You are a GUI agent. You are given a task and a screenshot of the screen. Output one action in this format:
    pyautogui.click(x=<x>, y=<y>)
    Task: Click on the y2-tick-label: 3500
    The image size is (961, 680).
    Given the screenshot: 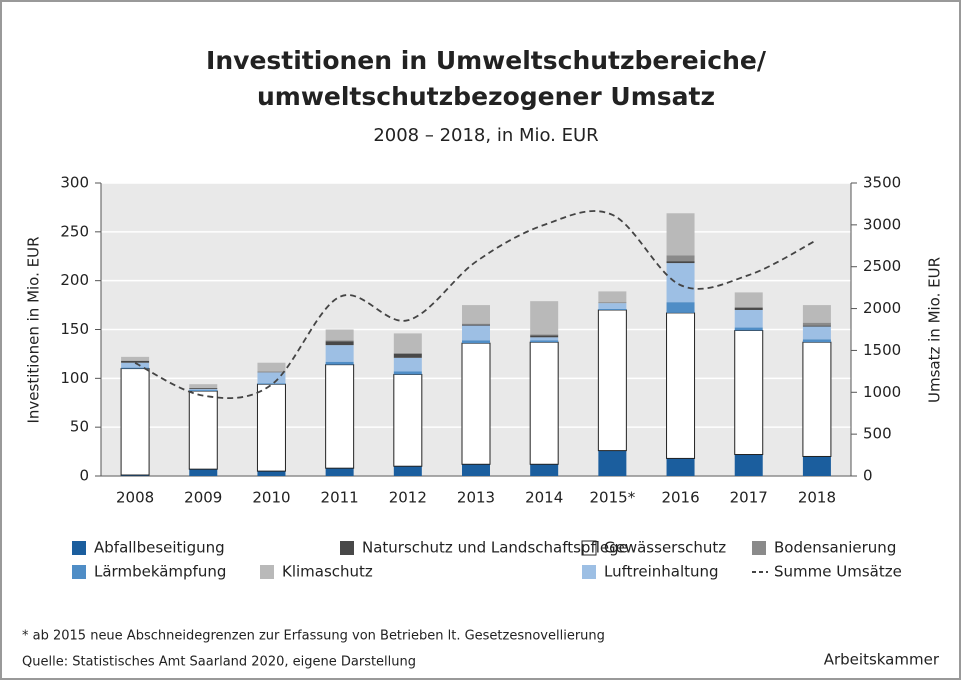 What is the action you would take?
    pyautogui.click(x=882, y=183)
    